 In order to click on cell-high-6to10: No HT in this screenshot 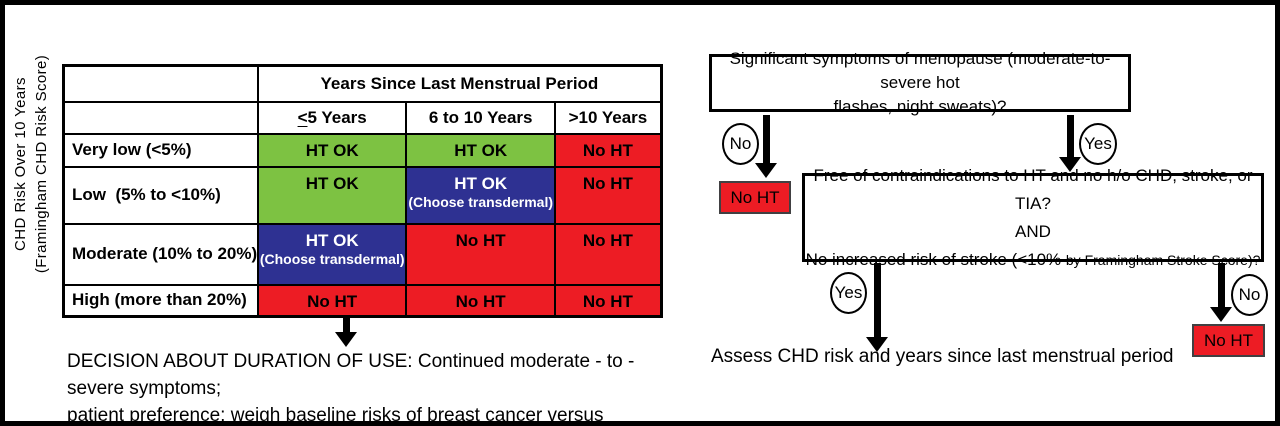, I will do `click(481, 300)`.